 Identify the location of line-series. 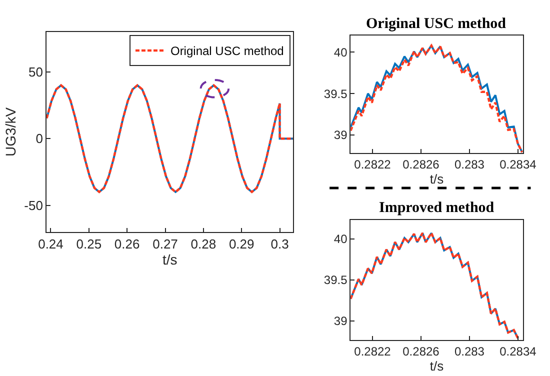
(436, 99).